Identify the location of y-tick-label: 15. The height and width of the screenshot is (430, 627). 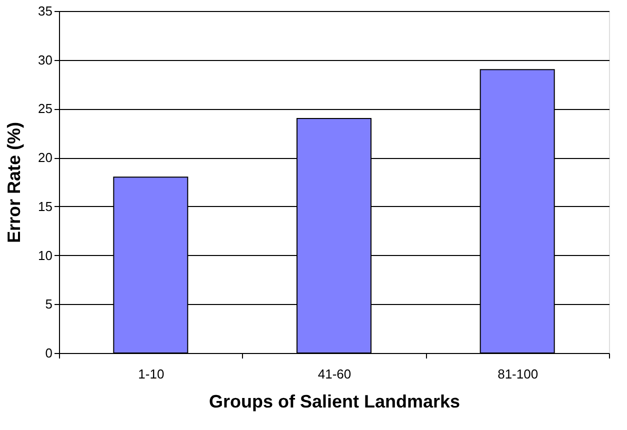
(45, 206).